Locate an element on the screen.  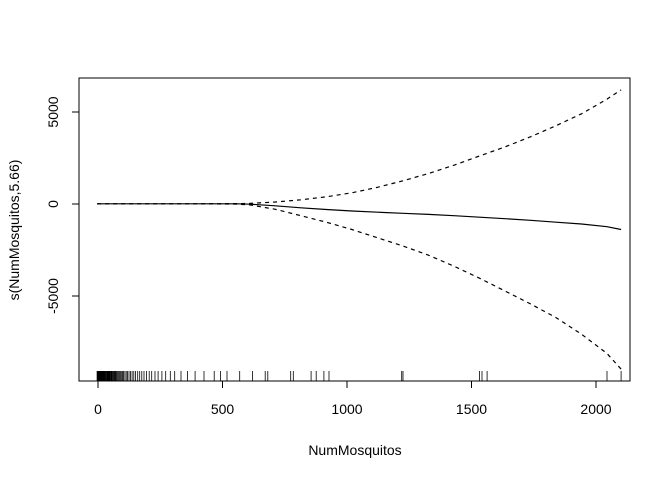
x-axis-title: NumMosquitos is located at coordinates (354, 450).